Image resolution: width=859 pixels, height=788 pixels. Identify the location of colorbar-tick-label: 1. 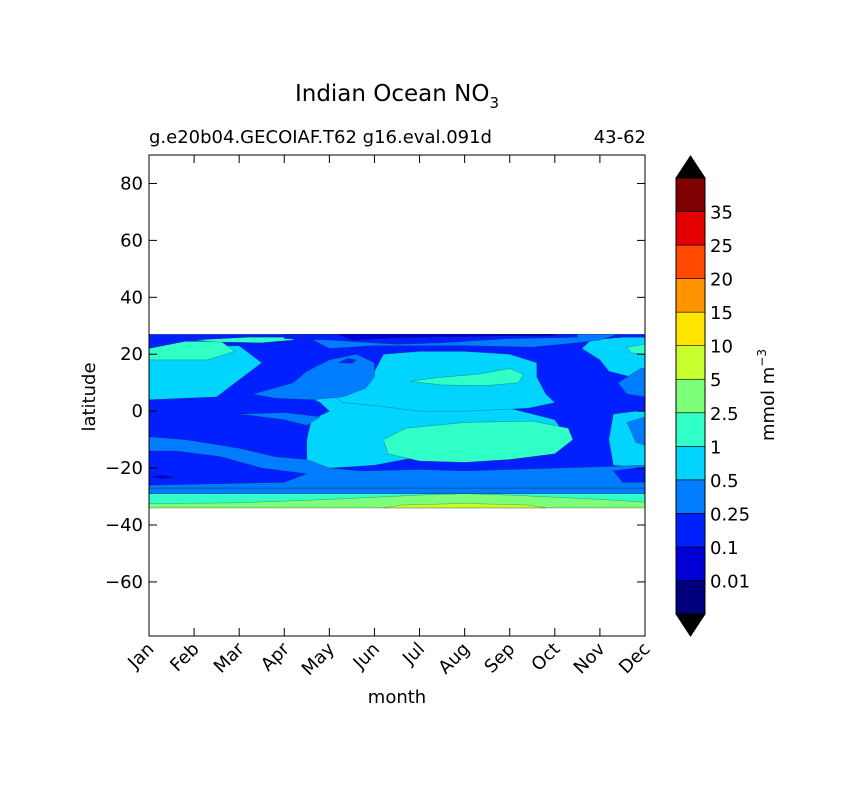
(715, 447).